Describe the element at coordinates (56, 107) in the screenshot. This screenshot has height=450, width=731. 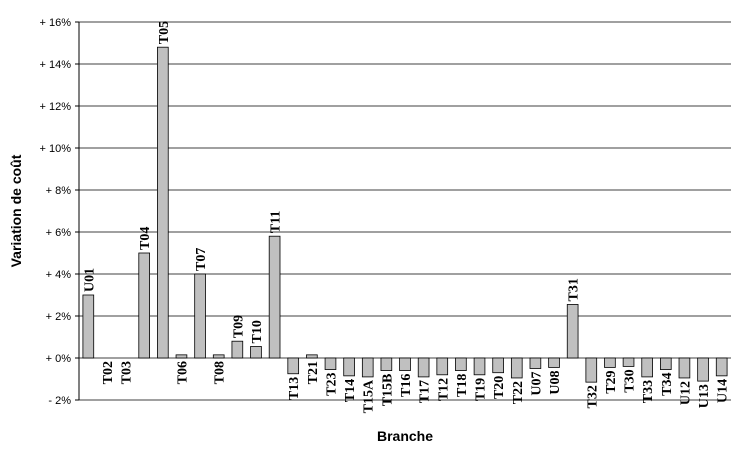
I see `y-tick-label: + 12%` at that location.